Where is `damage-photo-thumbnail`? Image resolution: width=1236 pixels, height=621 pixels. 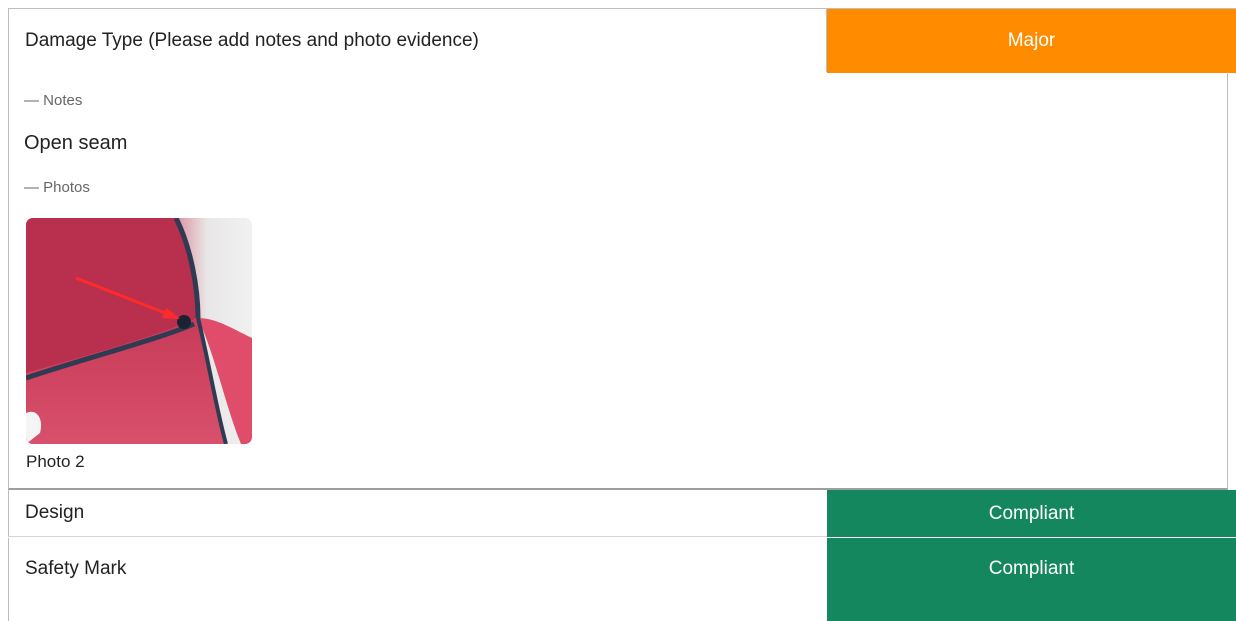
damage-photo-thumbnail is located at coordinates (139, 331).